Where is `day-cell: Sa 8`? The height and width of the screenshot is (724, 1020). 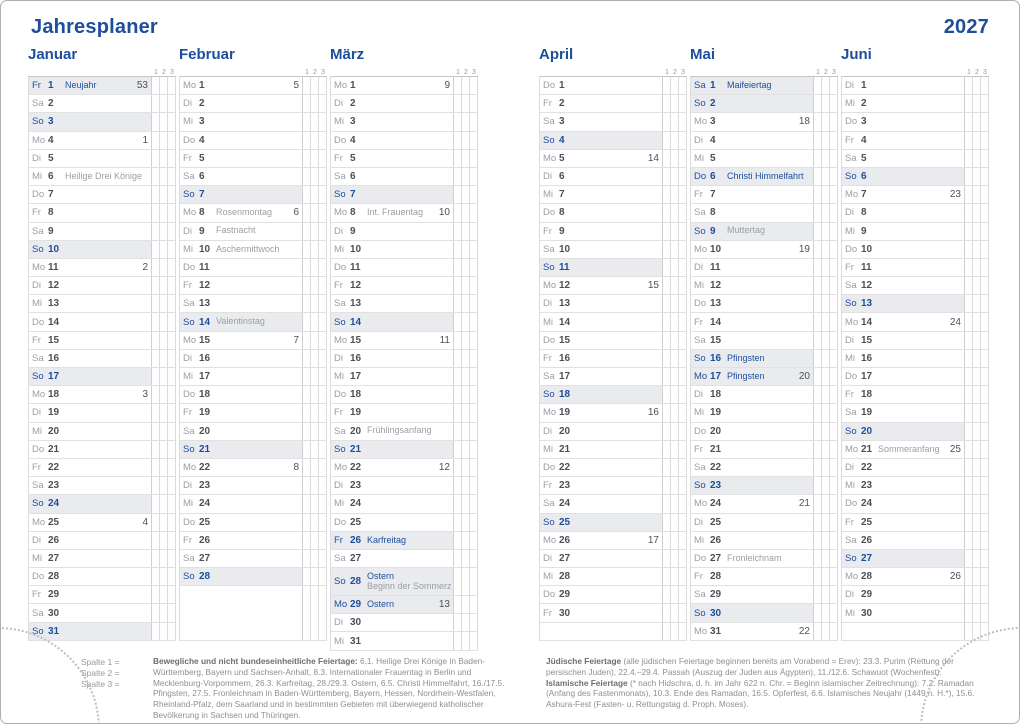
day-cell: Sa 8 is located at coordinates (752, 213).